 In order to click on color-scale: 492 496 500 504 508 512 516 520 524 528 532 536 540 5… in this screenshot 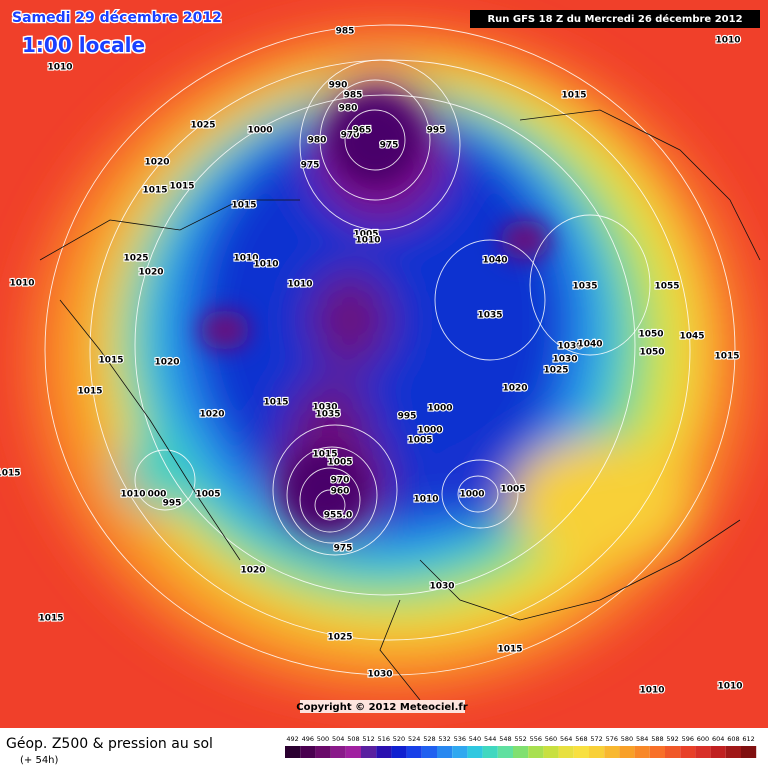, I will do `click(521, 746)`.